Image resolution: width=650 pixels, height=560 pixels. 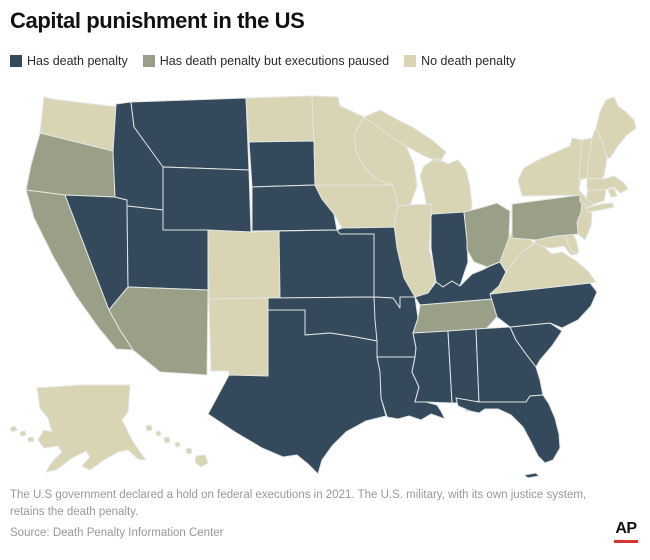 What do you see at coordinates (596, 197) in the screenshot?
I see `state-CT` at bounding box center [596, 197].